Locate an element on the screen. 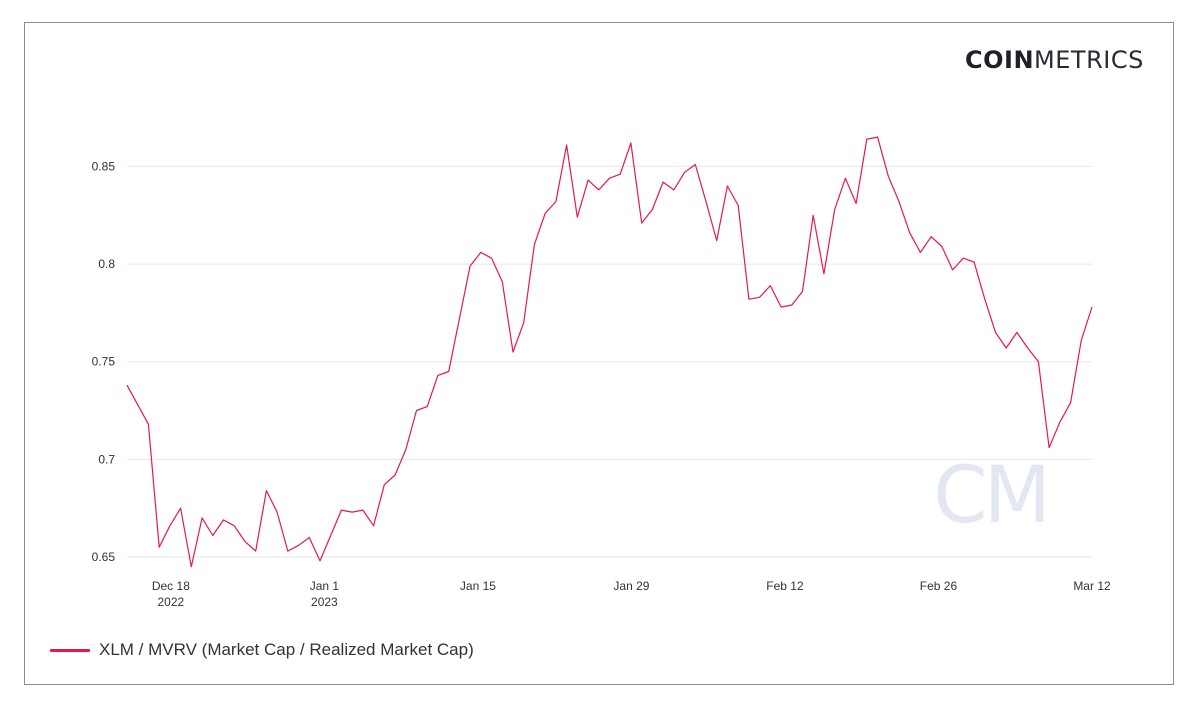  y-tick-label: 0.8 is located at coordinates (106, 264).